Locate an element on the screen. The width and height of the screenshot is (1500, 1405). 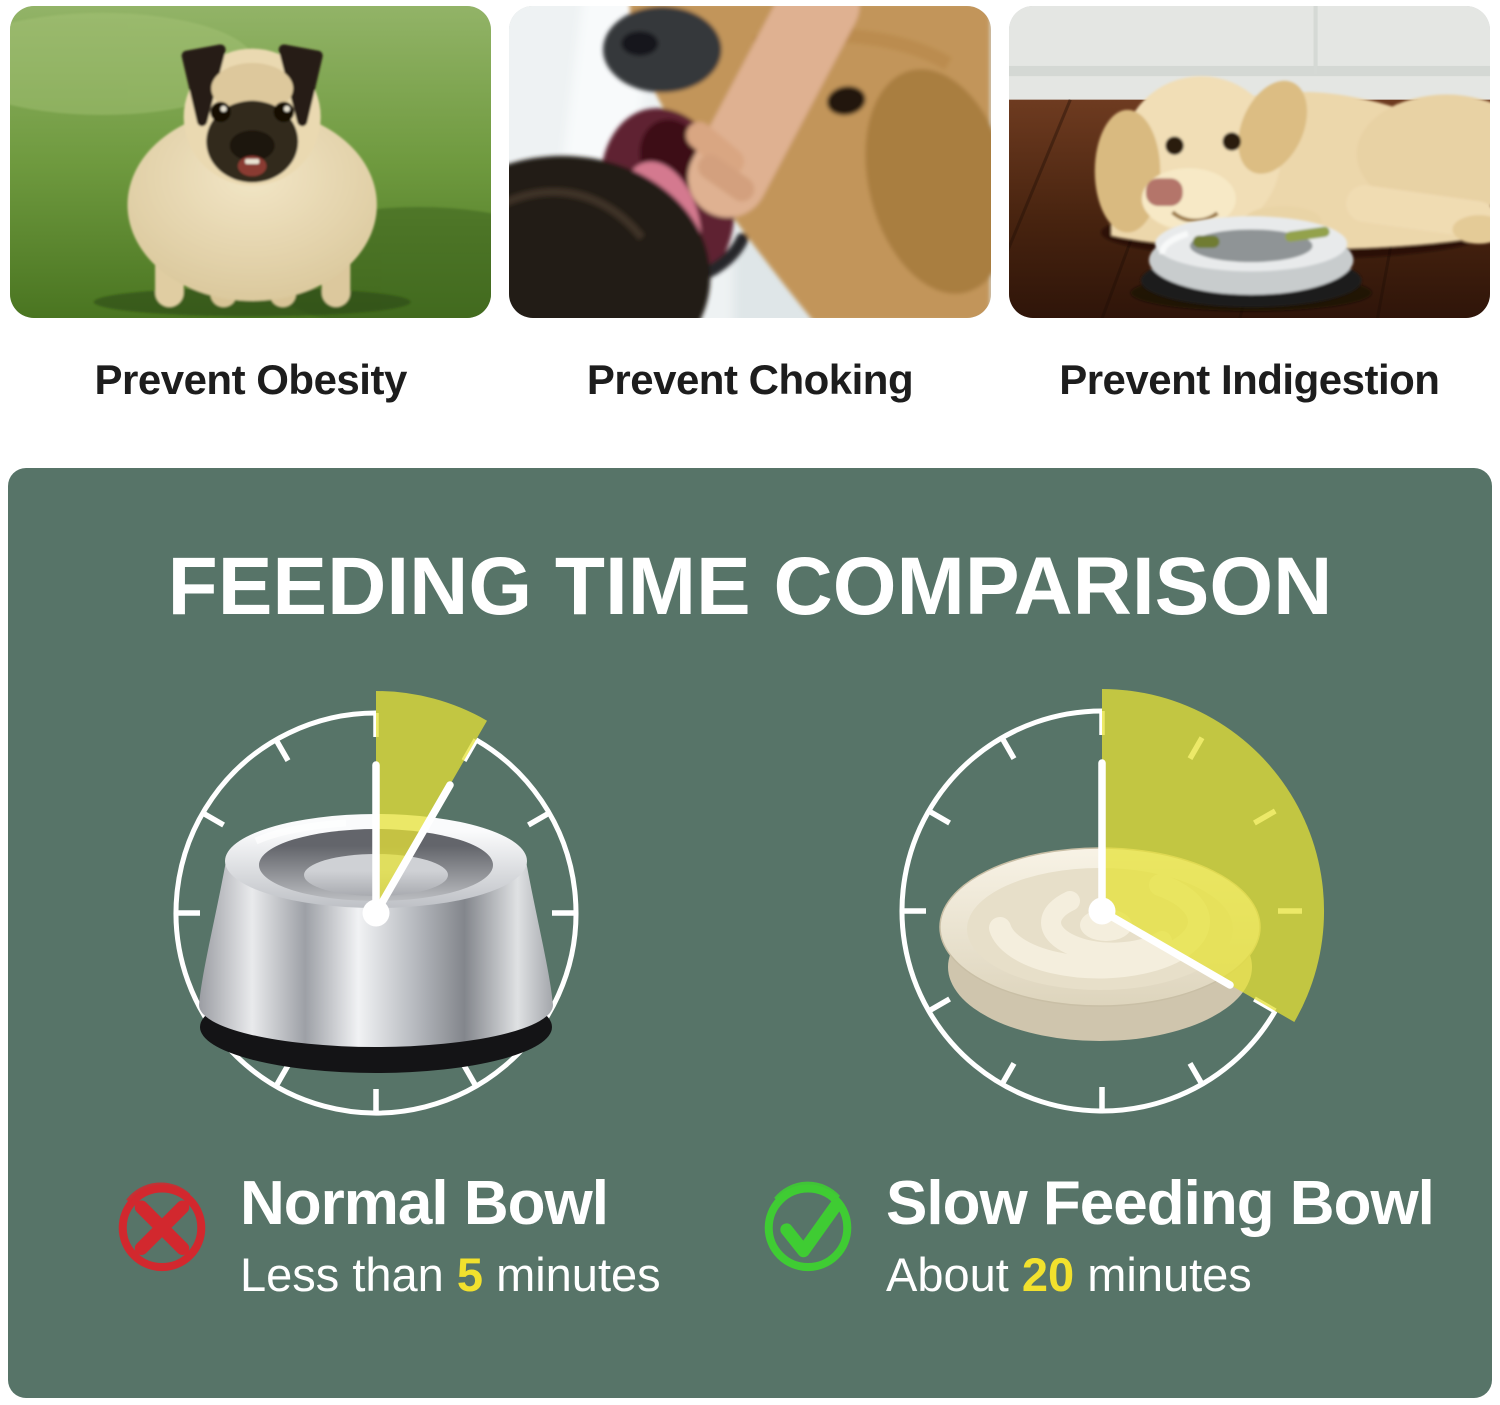
normal-bowl-clock is located at coordinates (376, 903).